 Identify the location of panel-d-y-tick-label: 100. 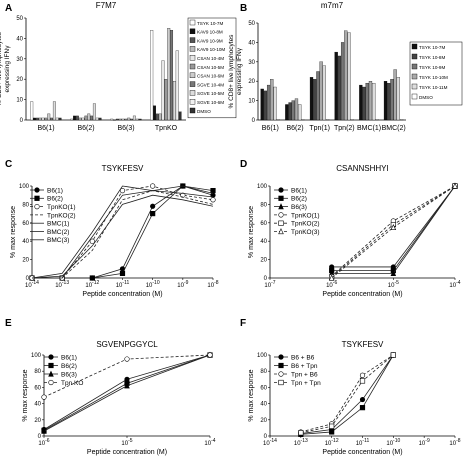
(262, 187).